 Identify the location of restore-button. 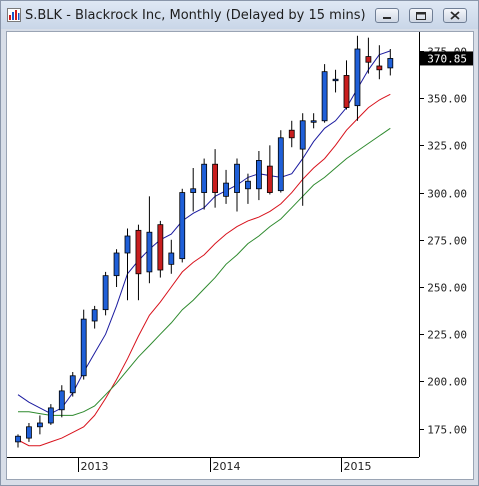
(421, 15).